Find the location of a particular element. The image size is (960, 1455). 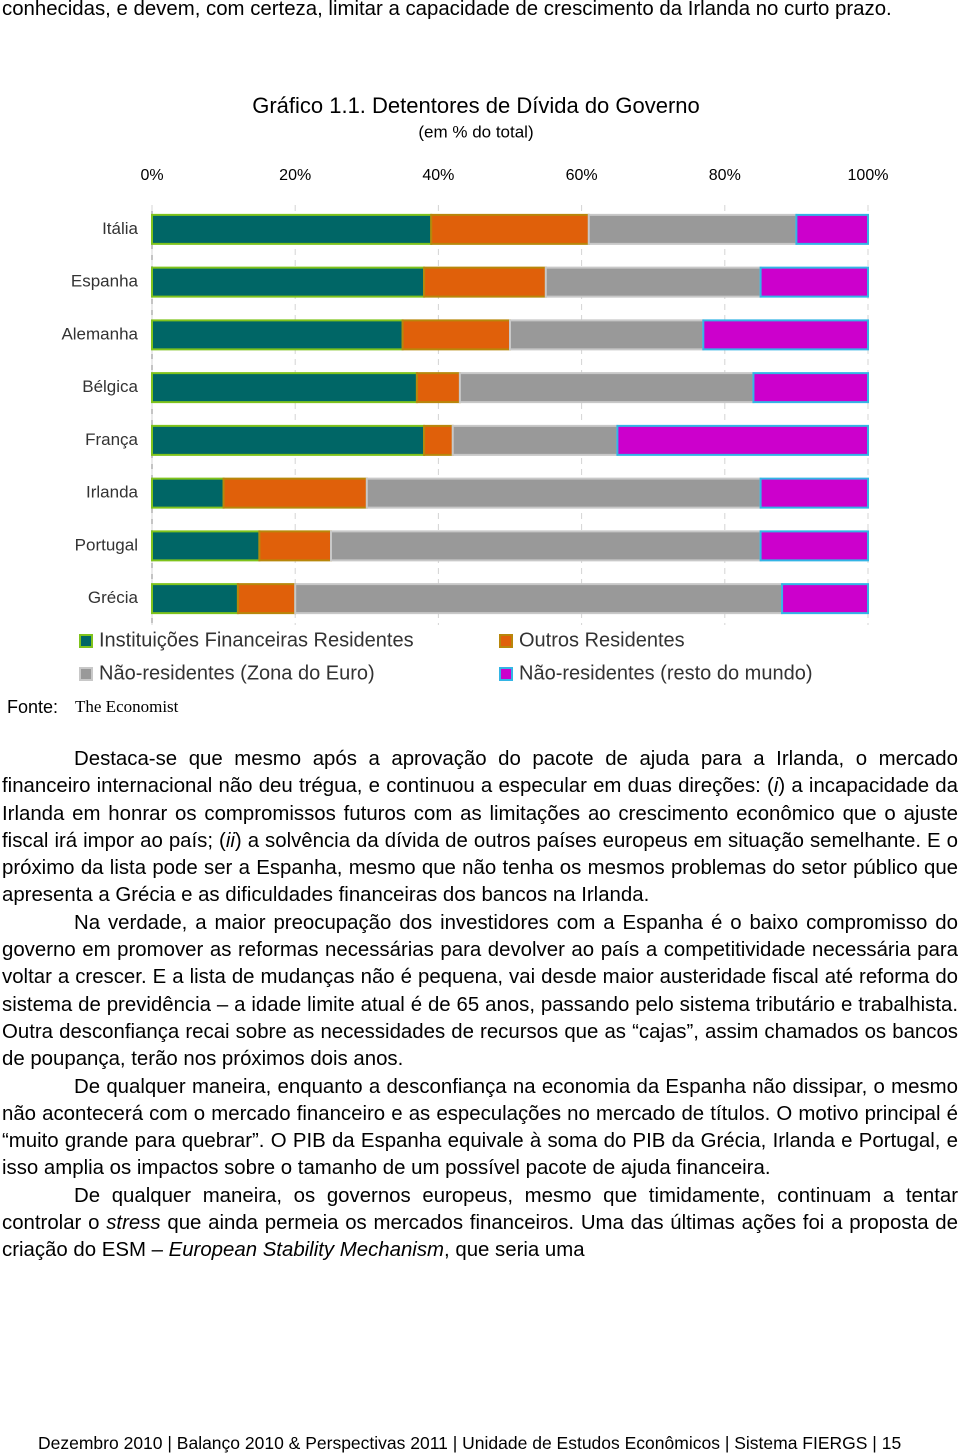

legend-label: Não-residentes (resto do mundo) is located at coordinates (665, 673).